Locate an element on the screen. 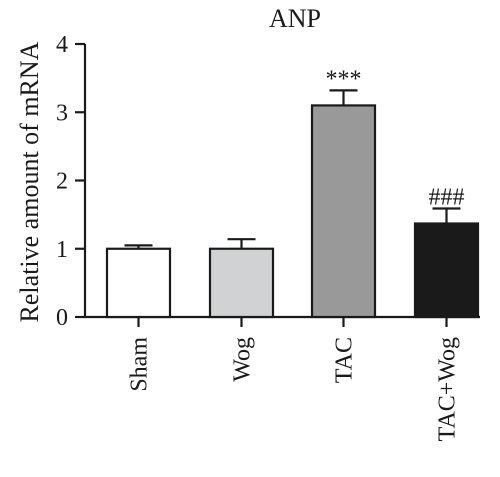  chart-title: ANP is located at coordinates (295, 18).